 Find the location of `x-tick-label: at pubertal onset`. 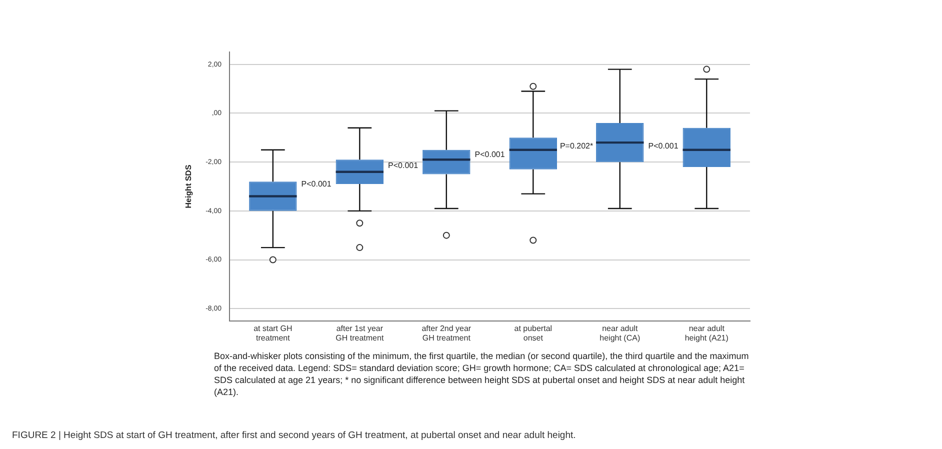

x-tick-label: at pubertal onset is located at coordinates (533, 333).